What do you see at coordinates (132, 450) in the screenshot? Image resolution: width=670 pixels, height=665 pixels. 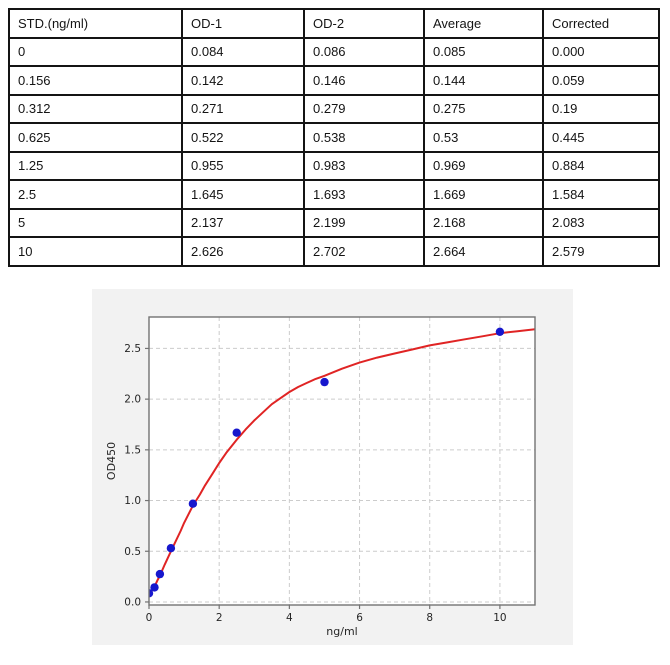 I see `y-tick-label: 1.5` at bounding box center [132, 450].